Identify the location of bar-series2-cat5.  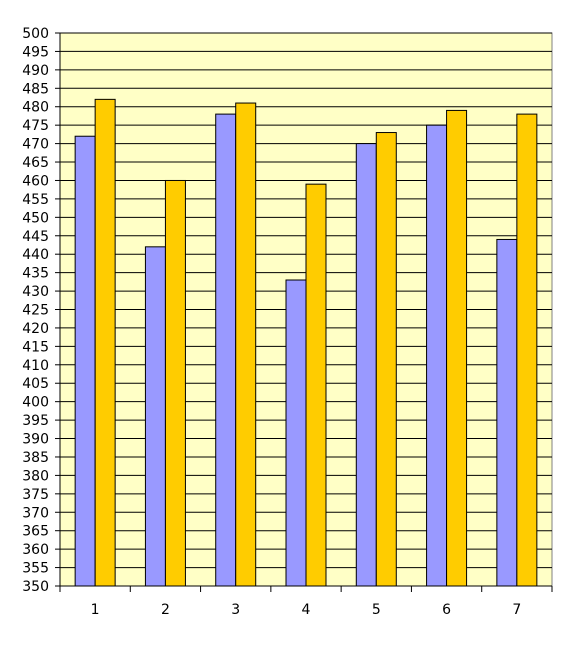
(386, 359).